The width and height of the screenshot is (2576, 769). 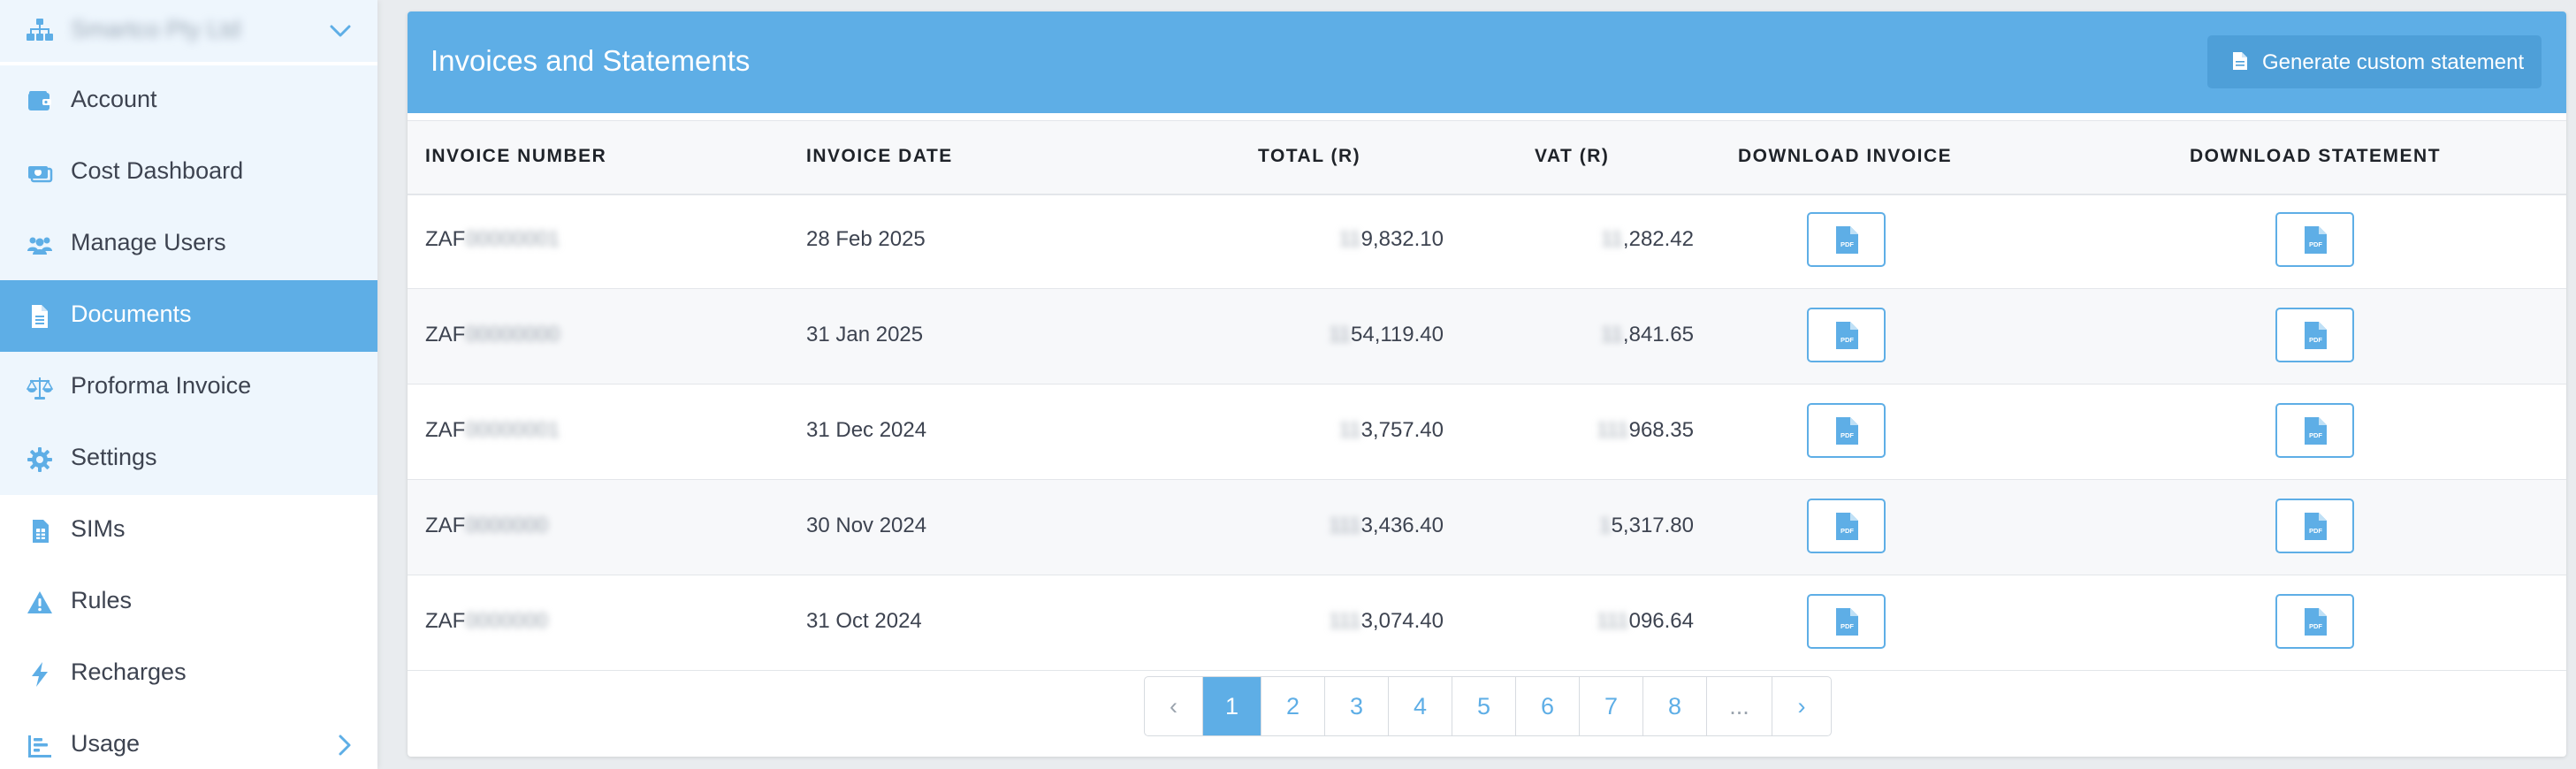 What do you see at coordinates (188, 531) in the screenshot?
I see `sidebar-item-sims: SIMs` at bounding box center [188, 531].